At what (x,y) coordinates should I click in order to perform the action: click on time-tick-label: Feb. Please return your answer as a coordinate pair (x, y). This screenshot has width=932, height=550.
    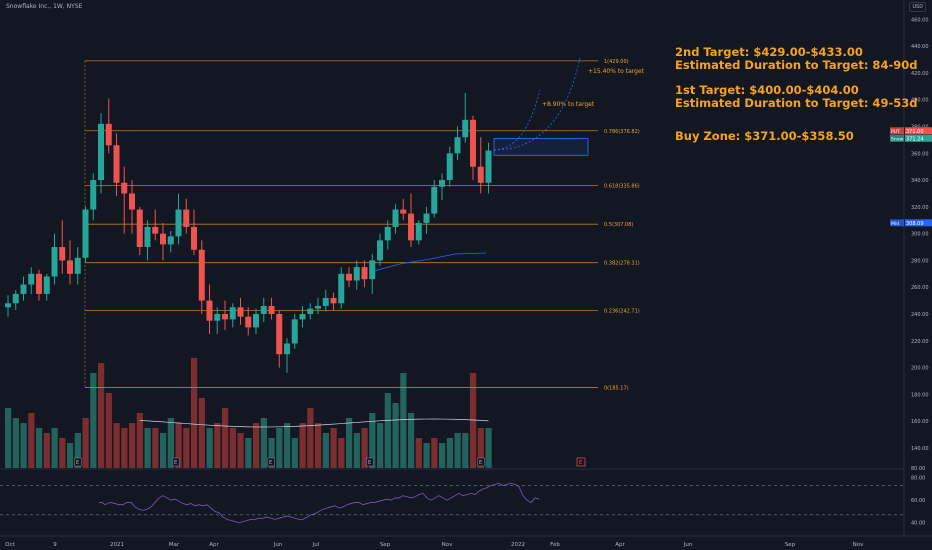
    Looking at the image, I should click on (555, 545).